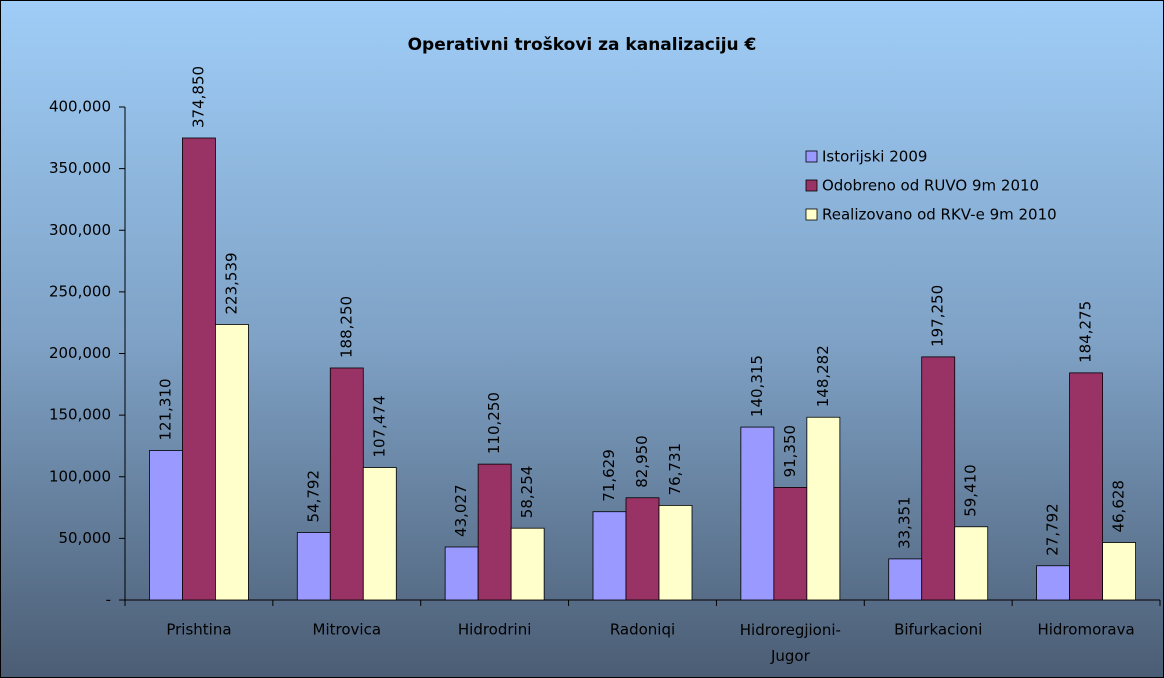 Image resolution: width=1164 pixels, height=678 pixels. Describe the element at coordinates (930, 186) in the screenshot. I see `legend-label: Odobreno od RUVO 9m 2010` at that location.